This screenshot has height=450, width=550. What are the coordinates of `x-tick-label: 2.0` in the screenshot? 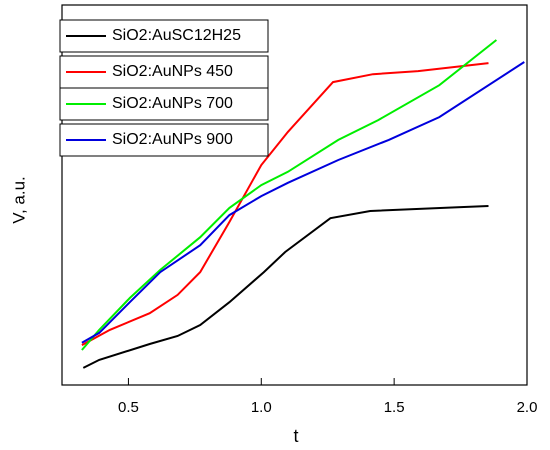 It's located at (527, 407).